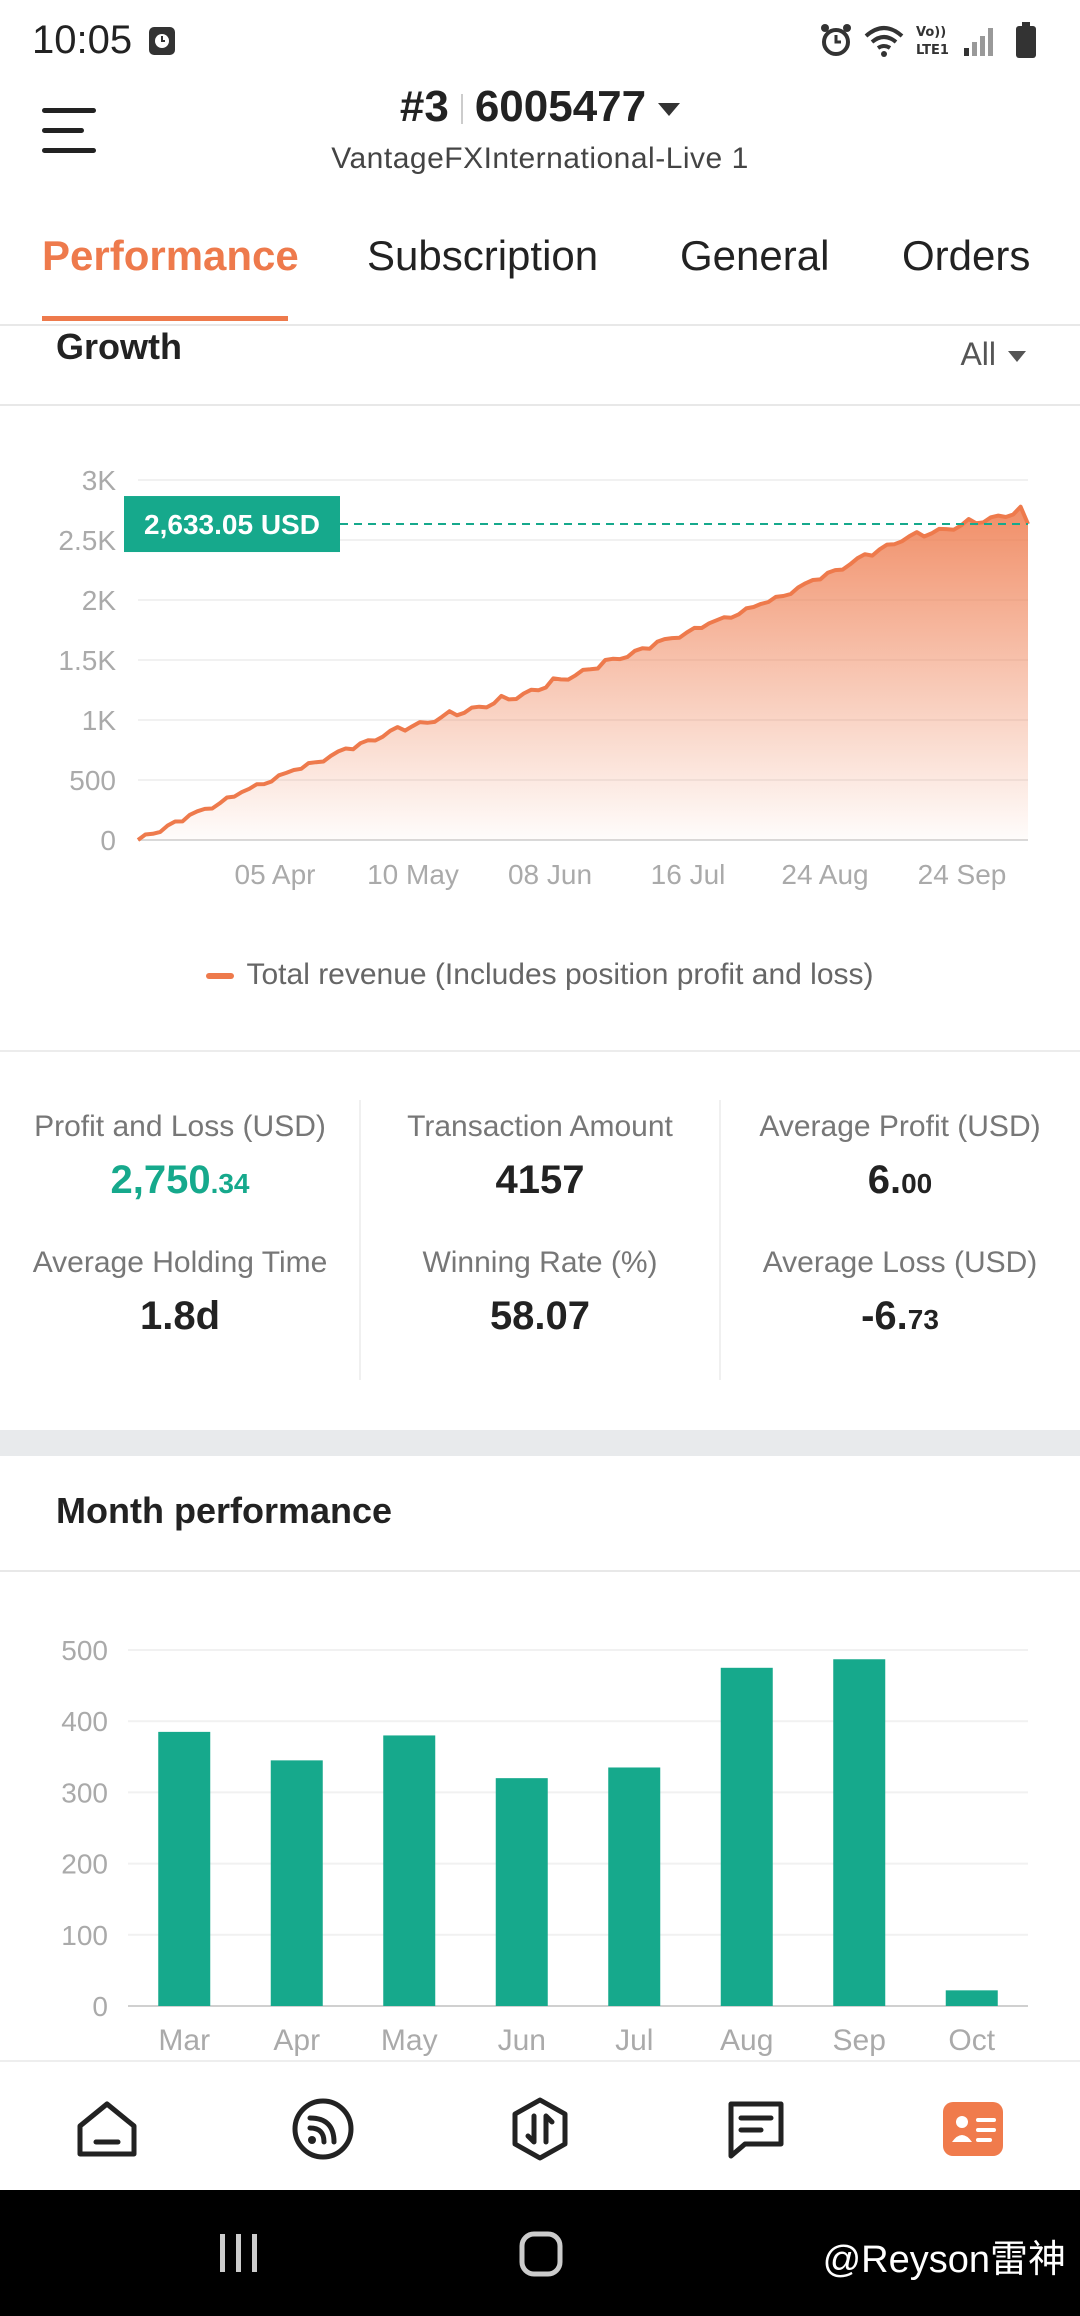 This screenshot has width=1080, height=2316. I want to click on account-prefix: #3, so click(424, 106).